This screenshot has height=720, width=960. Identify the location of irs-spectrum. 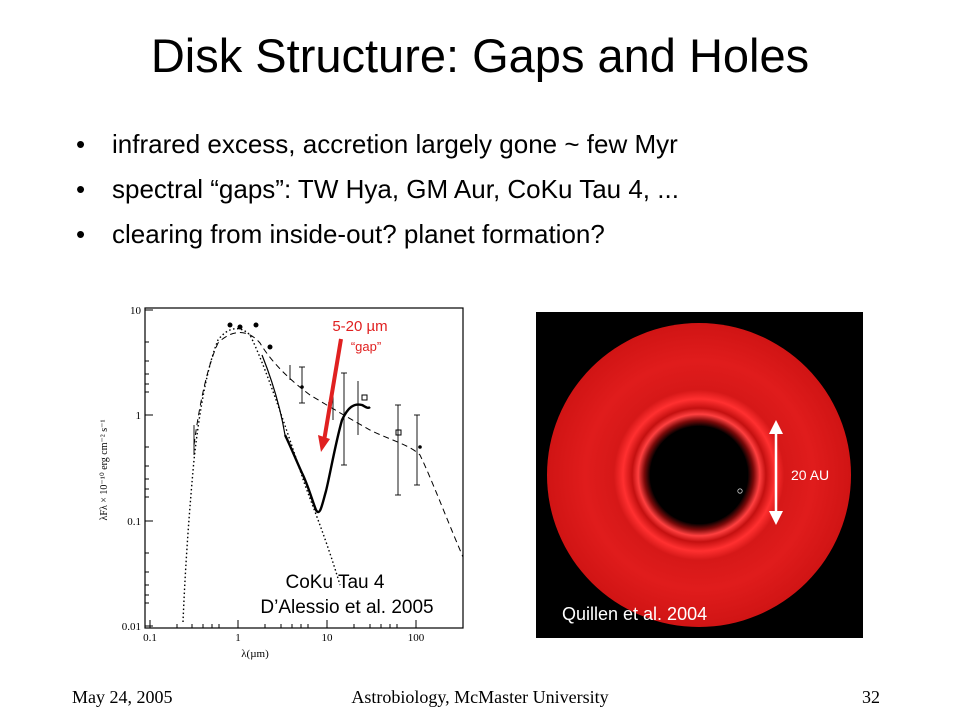
(327, 458).